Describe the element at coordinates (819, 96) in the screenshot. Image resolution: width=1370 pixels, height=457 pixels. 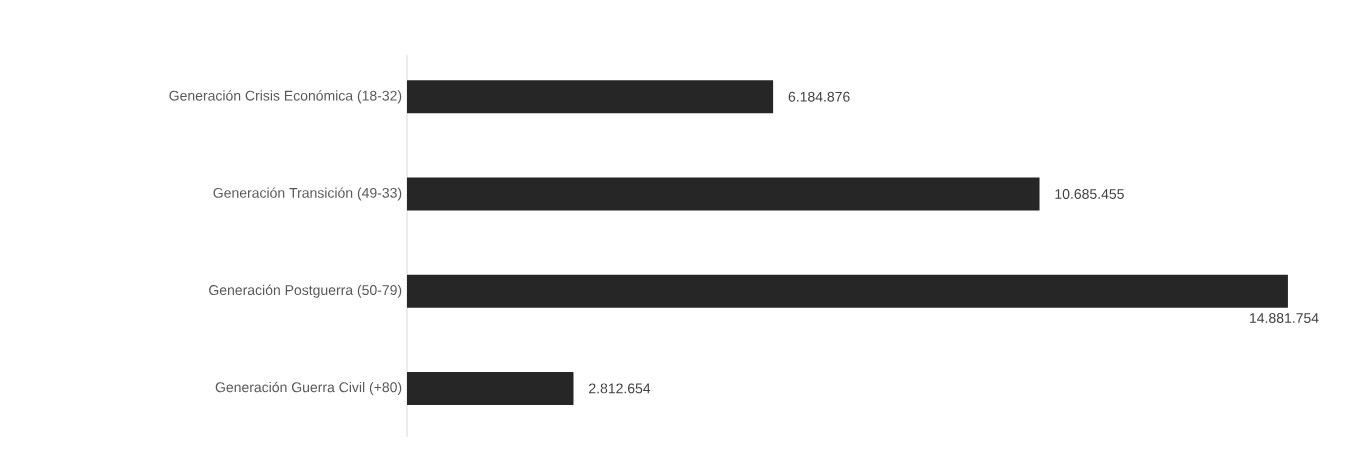
I see `data-label: 6.184.876` at that location.